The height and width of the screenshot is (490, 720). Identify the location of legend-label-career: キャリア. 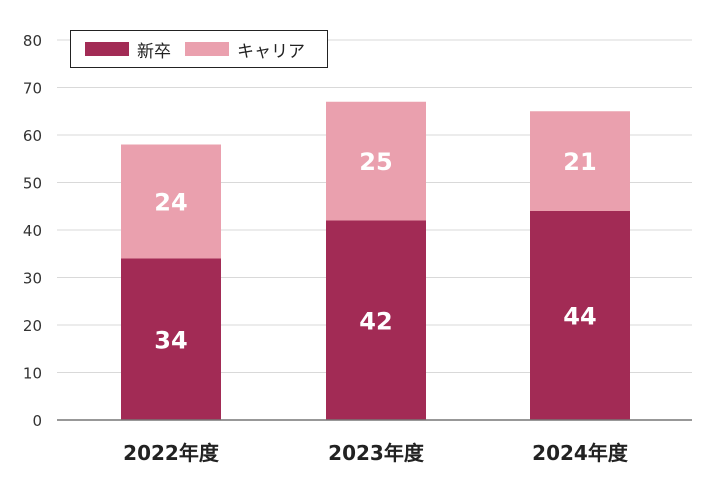
(271, 51).